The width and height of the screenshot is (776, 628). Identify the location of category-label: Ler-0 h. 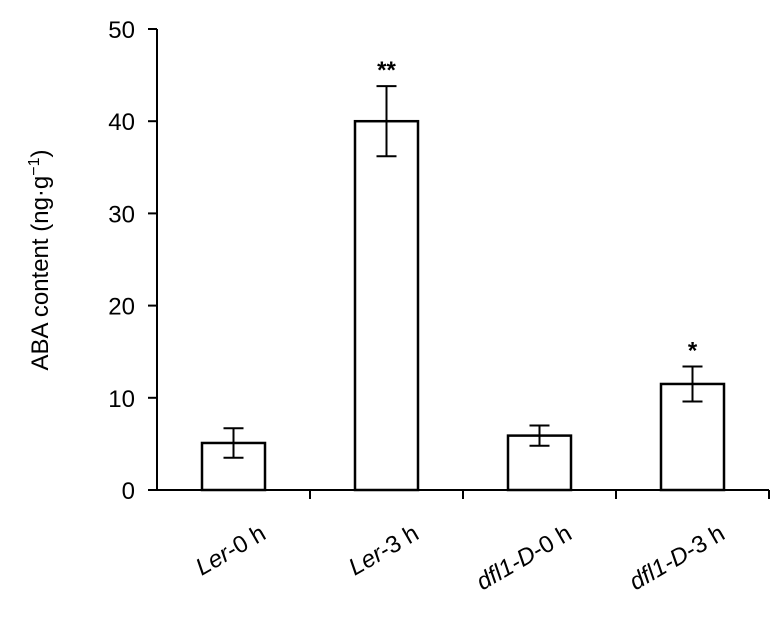
(230, 550).